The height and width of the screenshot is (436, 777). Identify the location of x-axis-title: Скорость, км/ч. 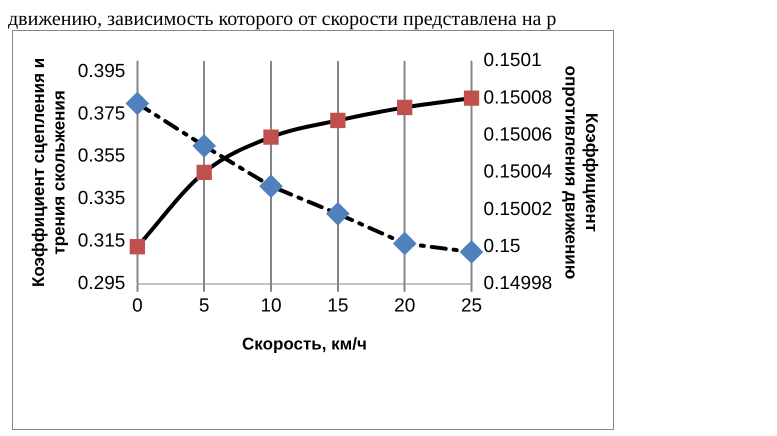
(304, 344).